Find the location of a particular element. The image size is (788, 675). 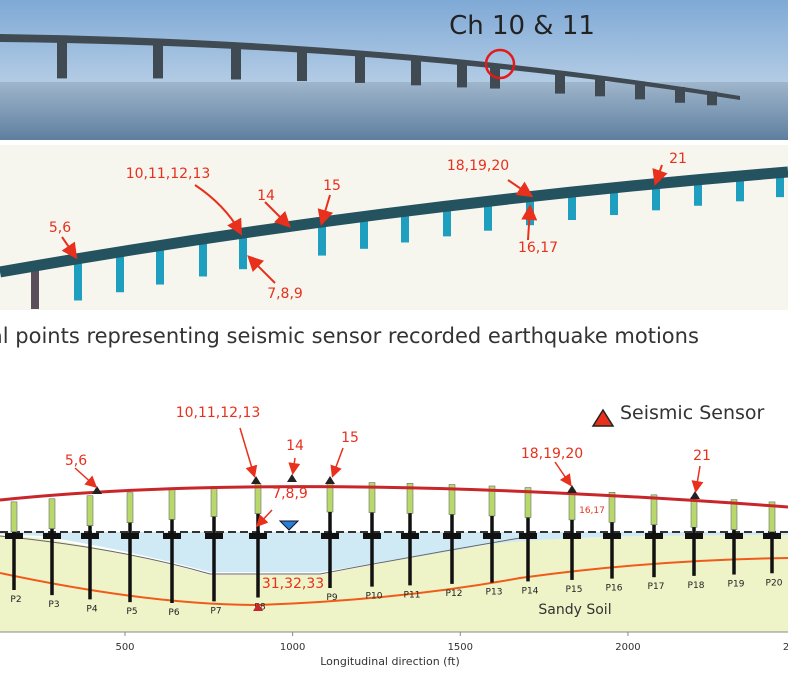

pier-label: P20 is located at coordinates (774, 583).